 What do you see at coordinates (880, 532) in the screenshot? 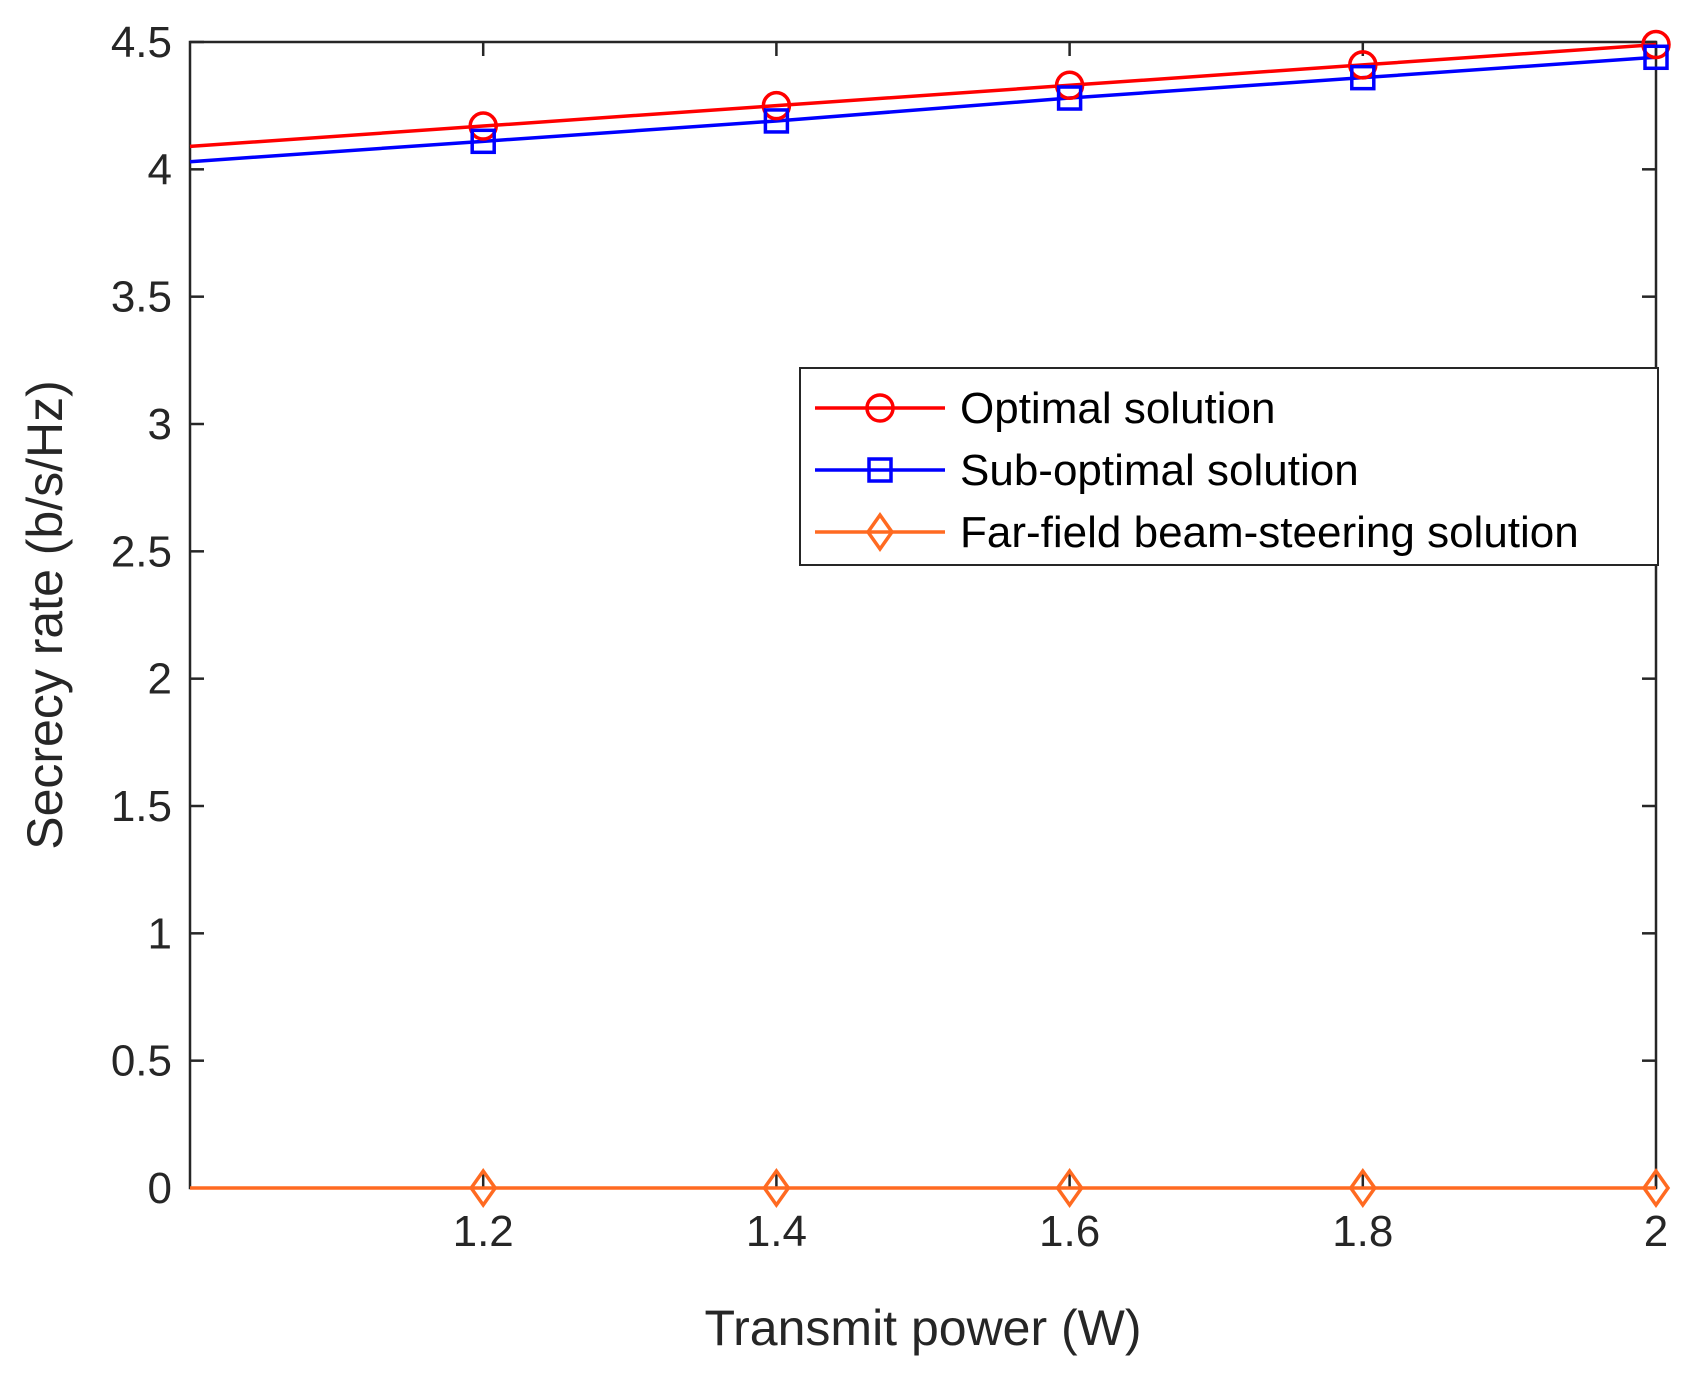
I see `legend-marker-diamond` at bounding box center [880, 532].